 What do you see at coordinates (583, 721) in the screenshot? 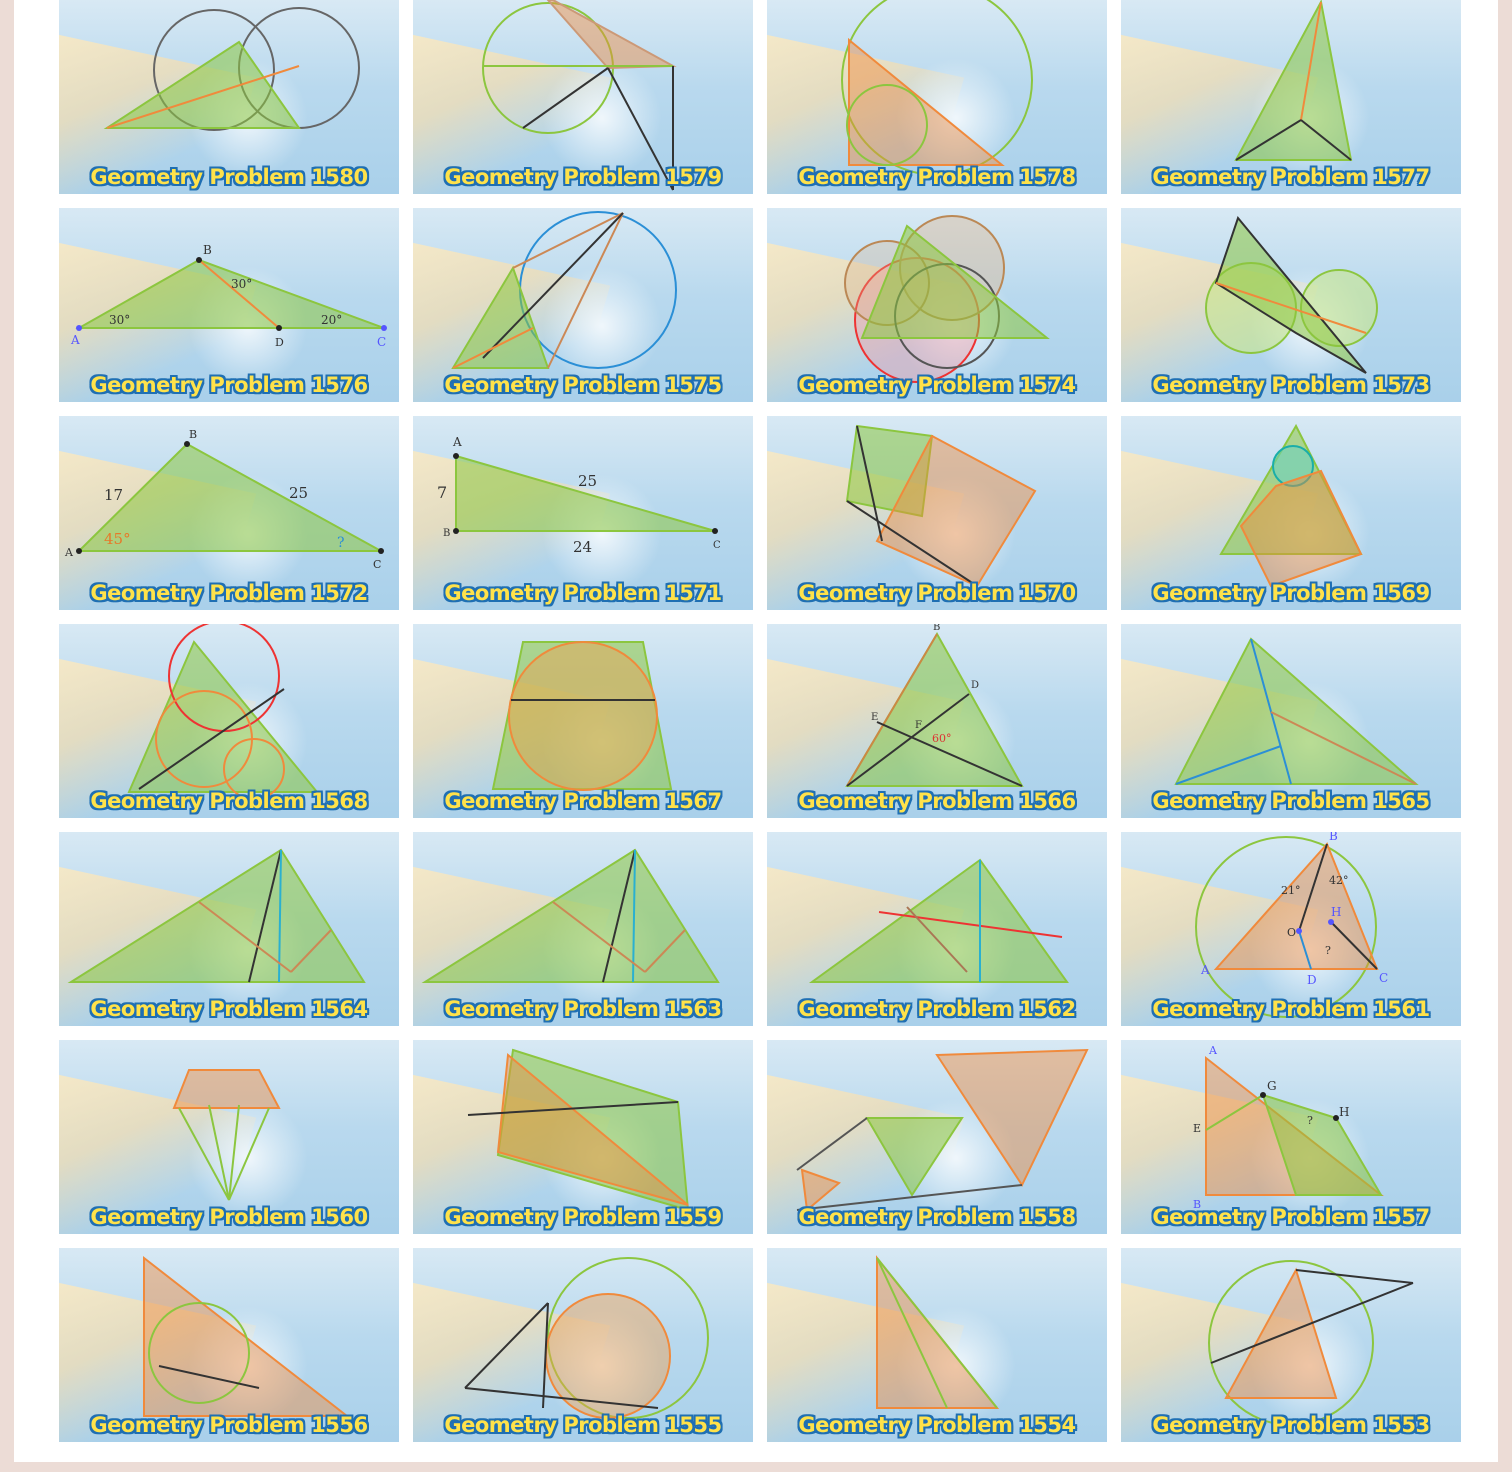
I see `problem-thumbnail-link: Geometry Problem 1567` at bounding box center [583, 721].